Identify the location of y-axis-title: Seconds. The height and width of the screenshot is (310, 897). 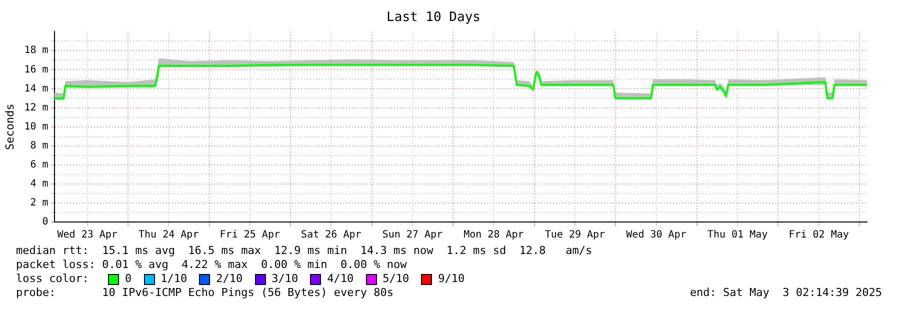
(9, 127).